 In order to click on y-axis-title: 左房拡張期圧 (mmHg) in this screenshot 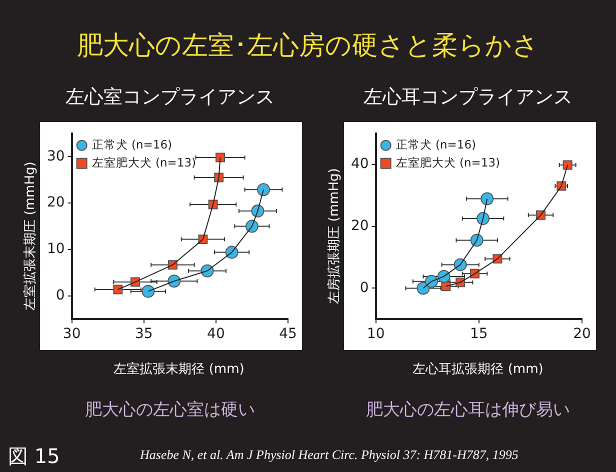, I will do `click(334, 236)`.